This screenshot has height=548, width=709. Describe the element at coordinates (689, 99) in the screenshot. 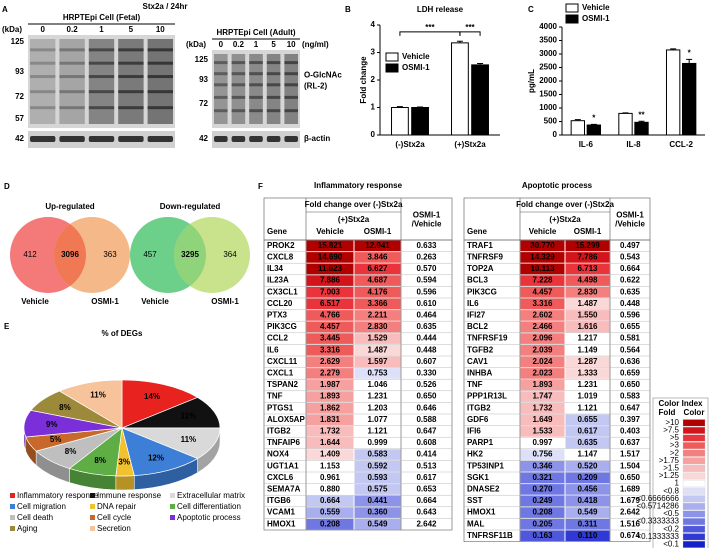

I see `bar` at that location.